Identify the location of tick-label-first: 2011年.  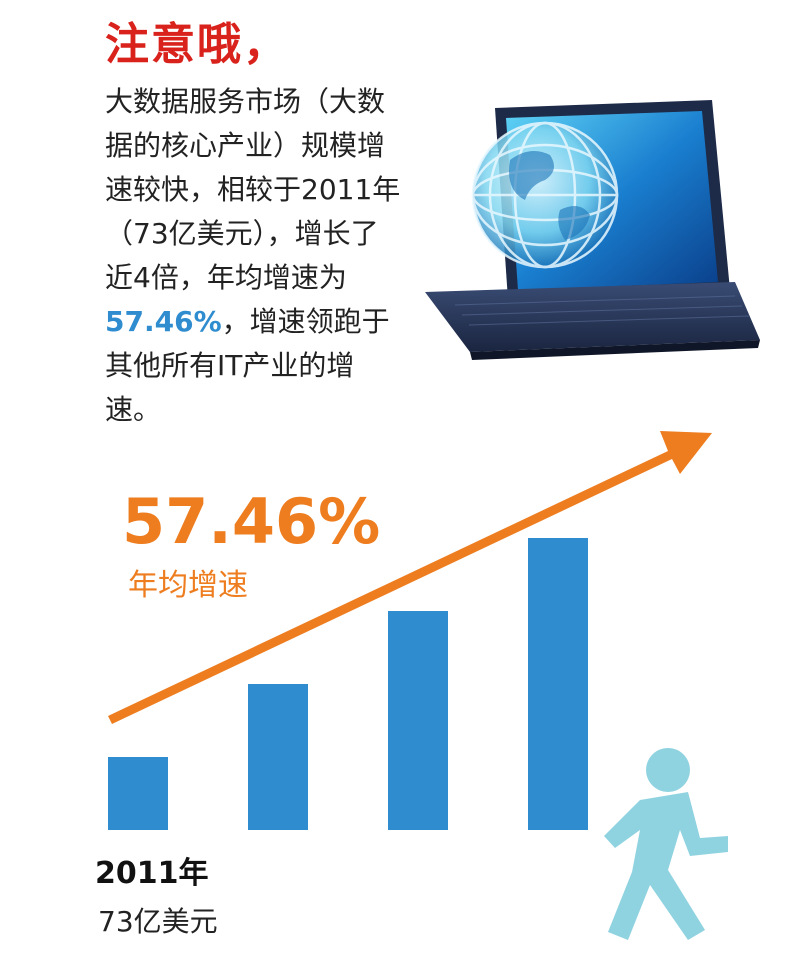
(152, 873).